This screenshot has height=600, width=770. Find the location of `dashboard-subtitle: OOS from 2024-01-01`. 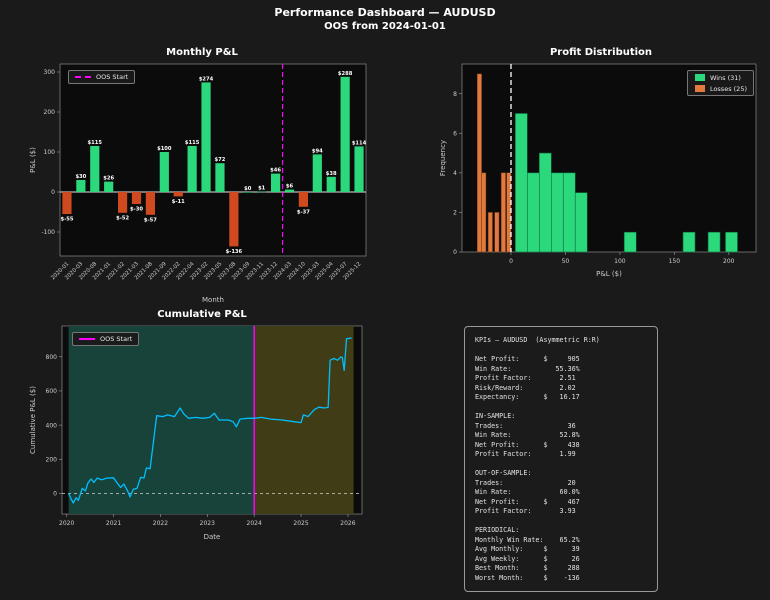

dashboard-subtitle: OOS from 2024-01-01 is located at coordinates (385, 26).